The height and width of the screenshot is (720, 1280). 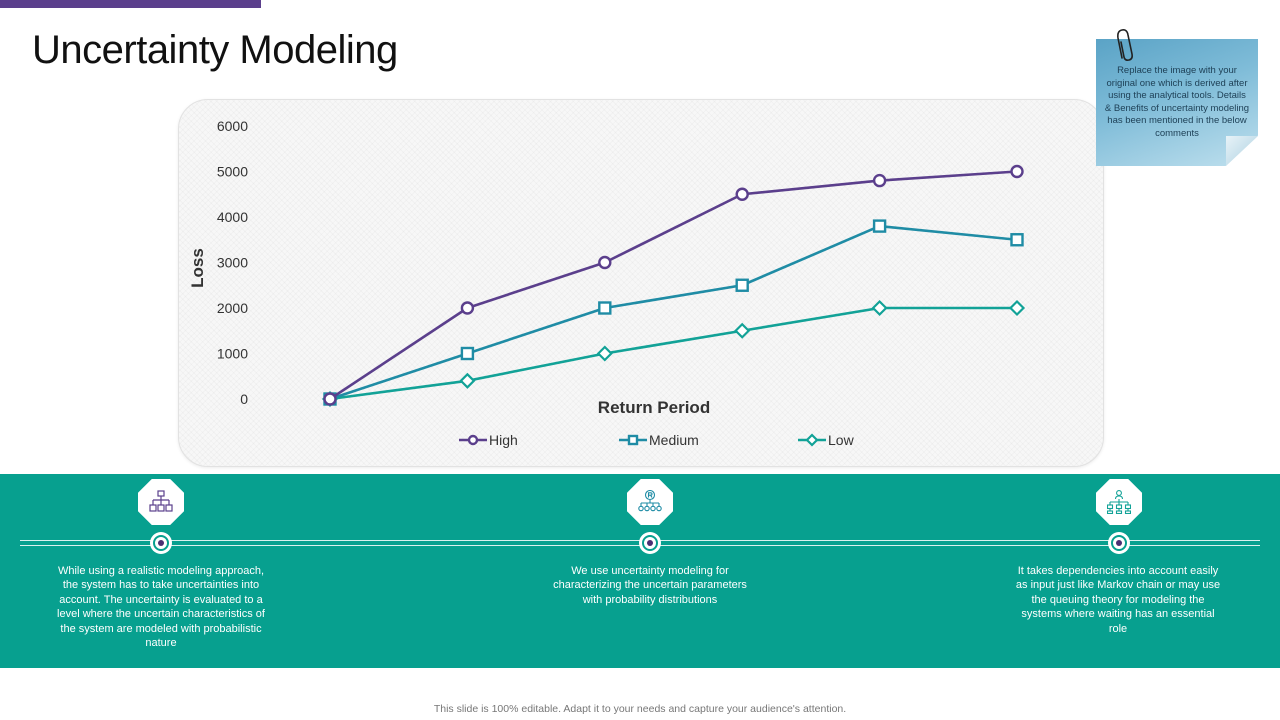 I want to click on x-axis-title: Return Period, so click(x=654, y=407).